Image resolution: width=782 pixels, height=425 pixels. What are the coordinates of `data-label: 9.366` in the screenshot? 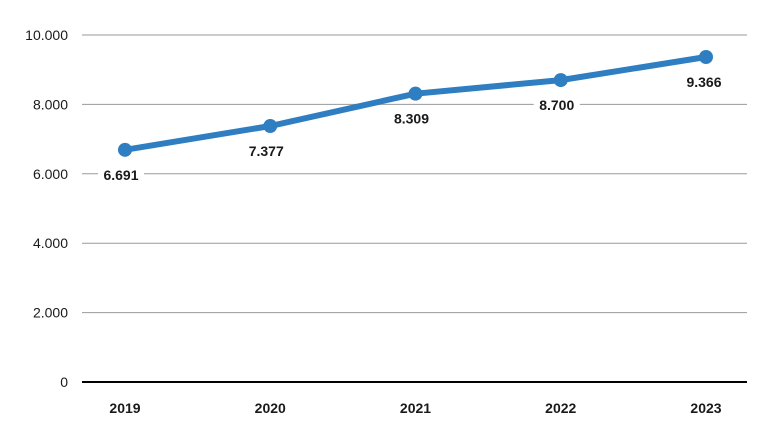 It's located at (703, 82).